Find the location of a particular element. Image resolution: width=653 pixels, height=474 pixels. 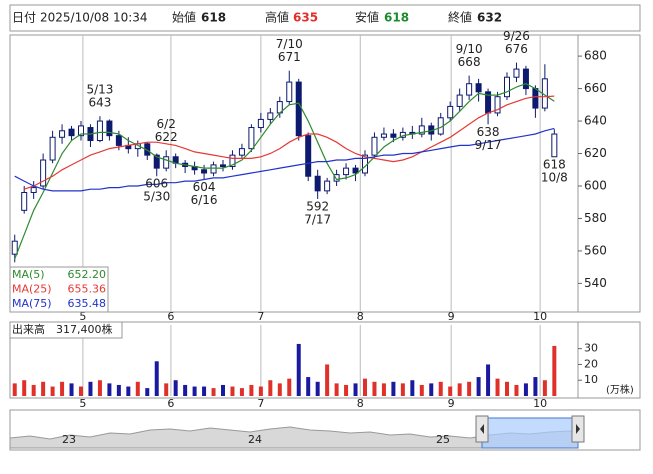

annotation-date: 10/8 is located at coordinates (554, 177).